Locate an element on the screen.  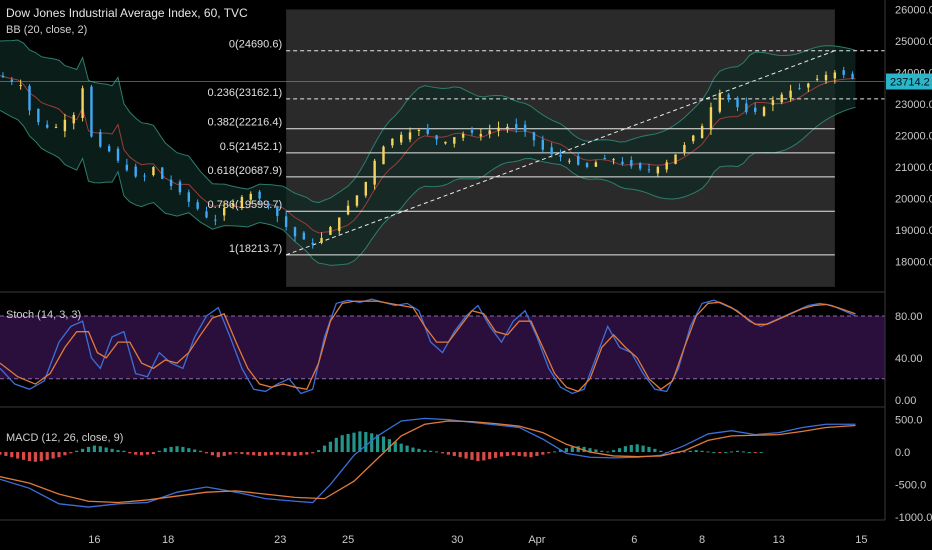
x-tick-label: 13 is located at coordinates (779, 540).